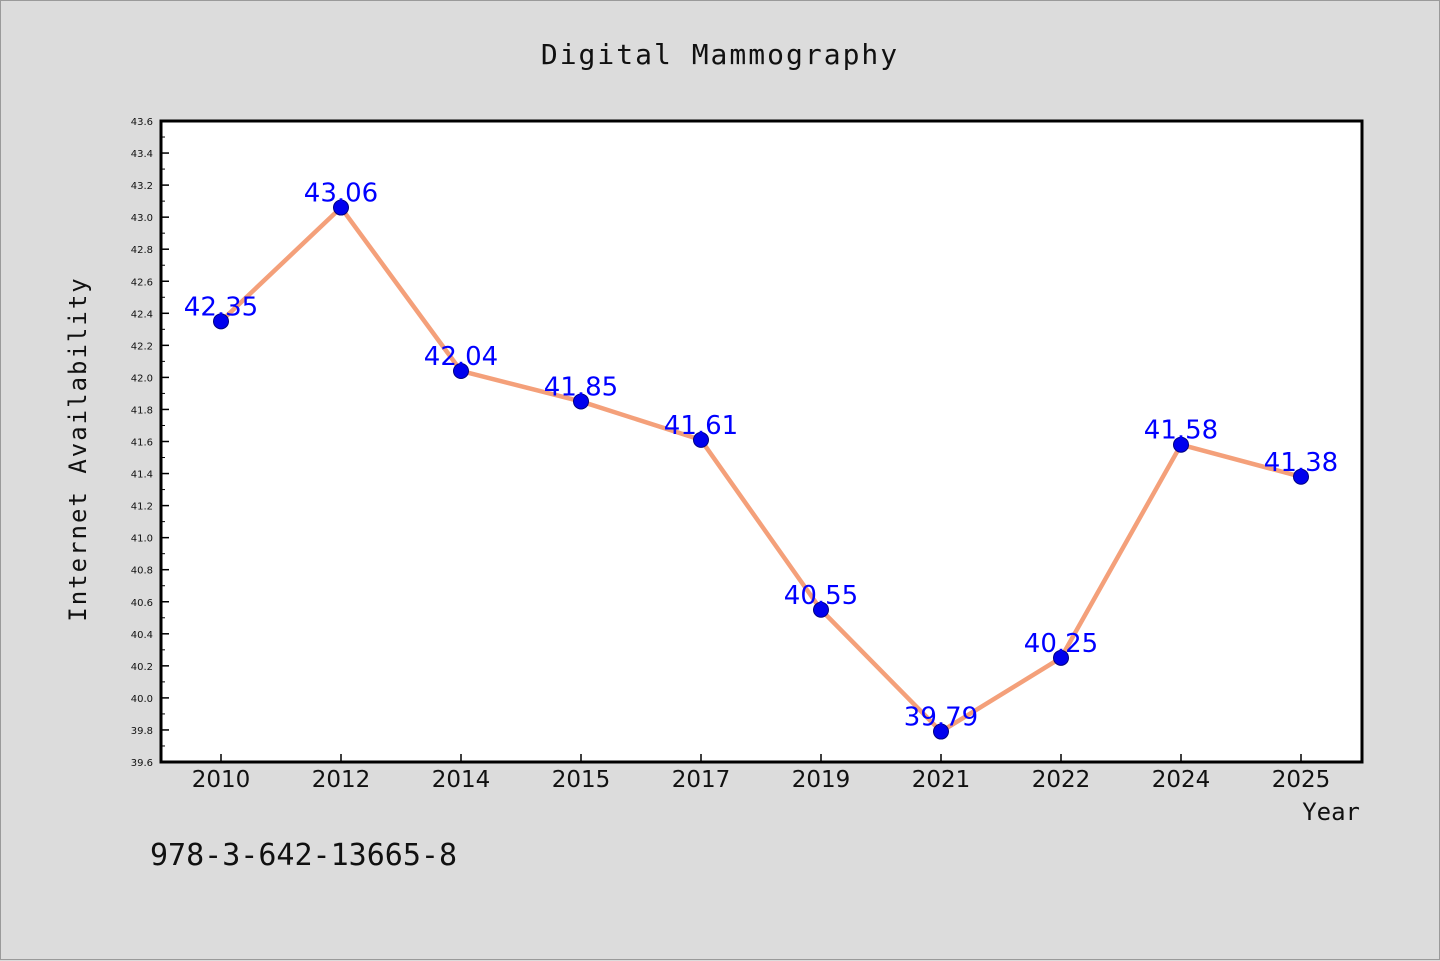  Describe the element at coordinates (1061, 644) in the screenshot. I see `data-label: 40.25` at that location.